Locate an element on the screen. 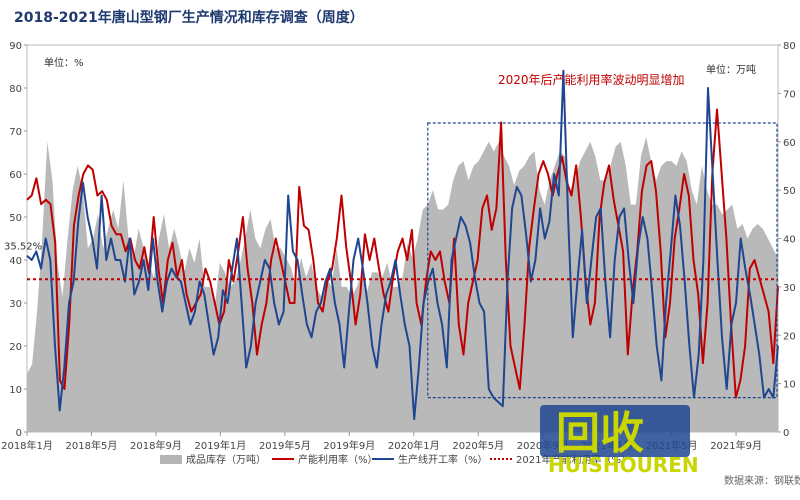 This screenshot has height=500, width=800. x-tick-label: 2020年5月 is located at coordinates (478, 445).